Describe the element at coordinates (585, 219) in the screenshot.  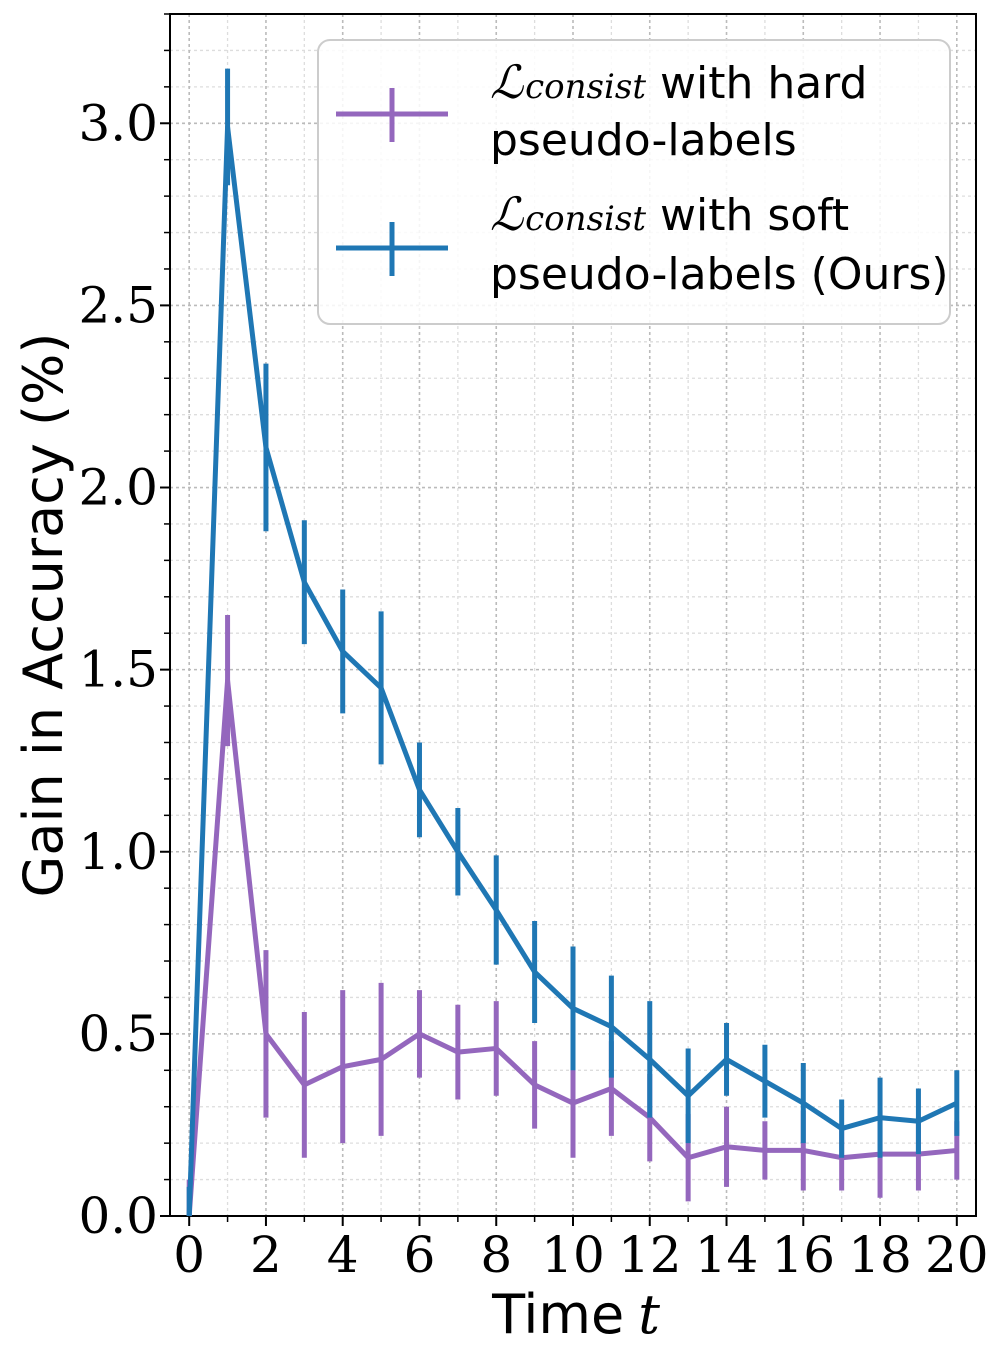
I see `legend-subscript-soft: consist` at that location.